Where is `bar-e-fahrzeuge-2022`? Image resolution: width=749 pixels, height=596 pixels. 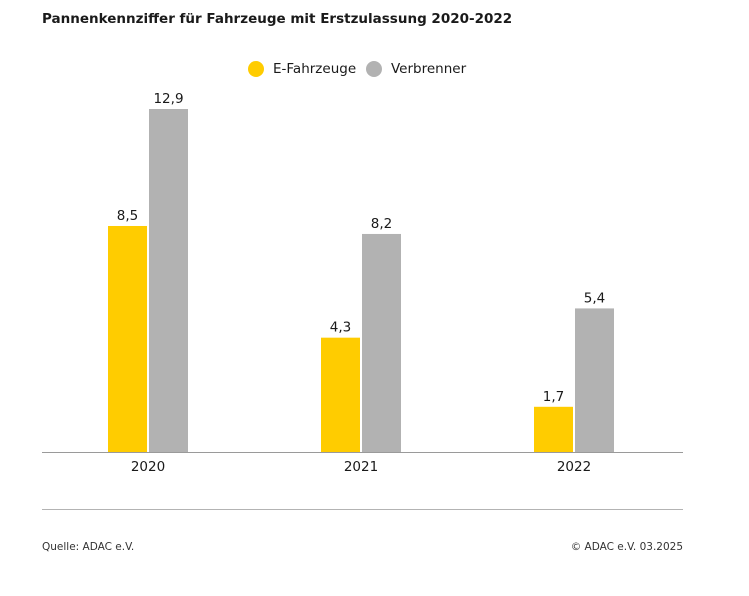 bar-e-fahrzeuge-2022 is located at coordinates (553, 429).